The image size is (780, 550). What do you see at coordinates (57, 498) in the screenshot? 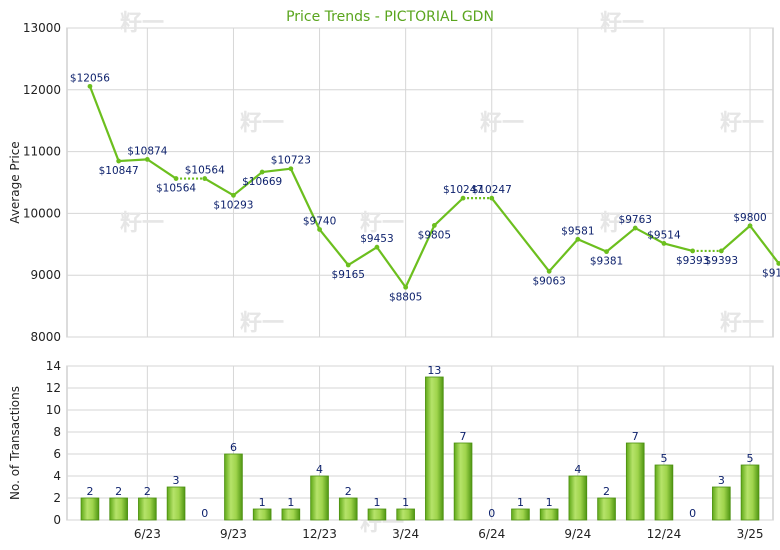
I see `bar-ytick-label: 2` at bounding box center [57, 498].